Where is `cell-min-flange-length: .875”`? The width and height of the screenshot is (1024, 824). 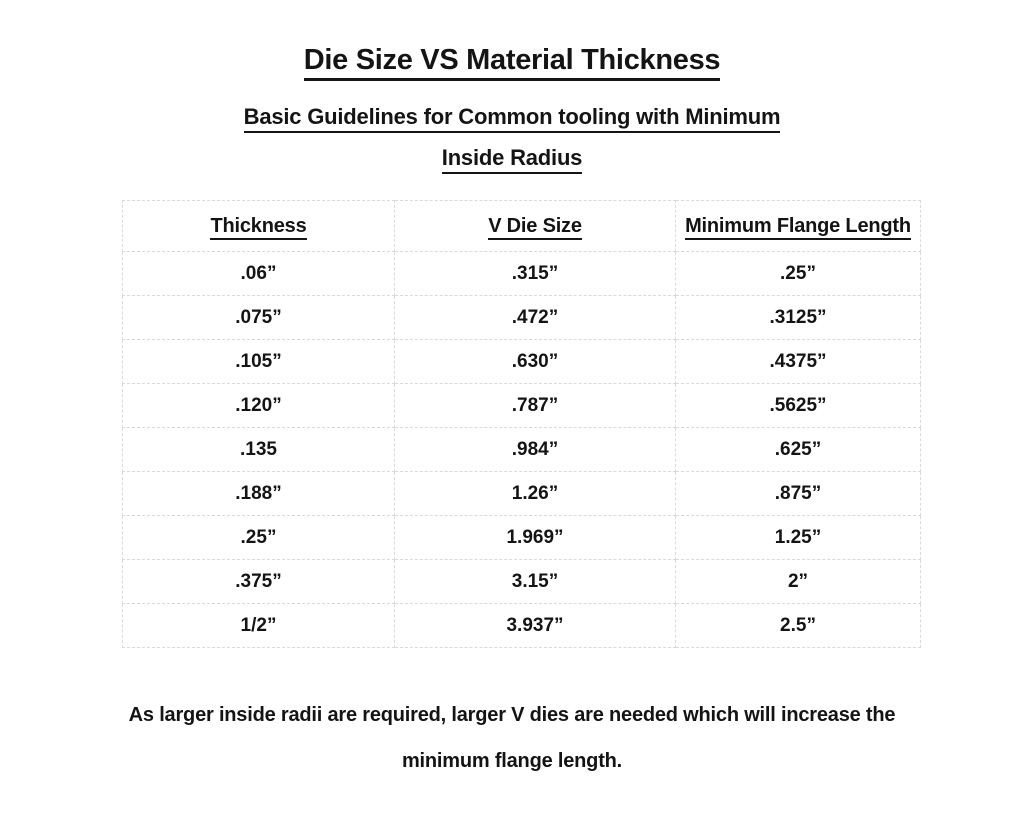 cell-min-flange-length: .875” is located at coordinates (798, 493).